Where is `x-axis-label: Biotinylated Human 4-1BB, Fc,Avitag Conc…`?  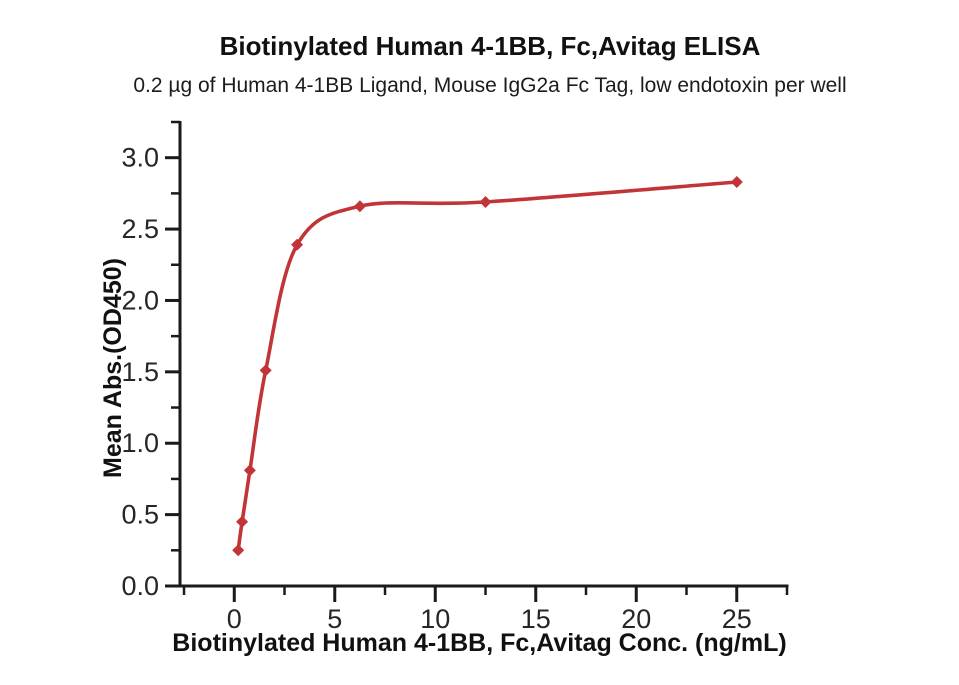 x-axis-label: Biotinylated Human 4-1BB, Fc,Avitag Conc… is located at coordinates (479, 643).